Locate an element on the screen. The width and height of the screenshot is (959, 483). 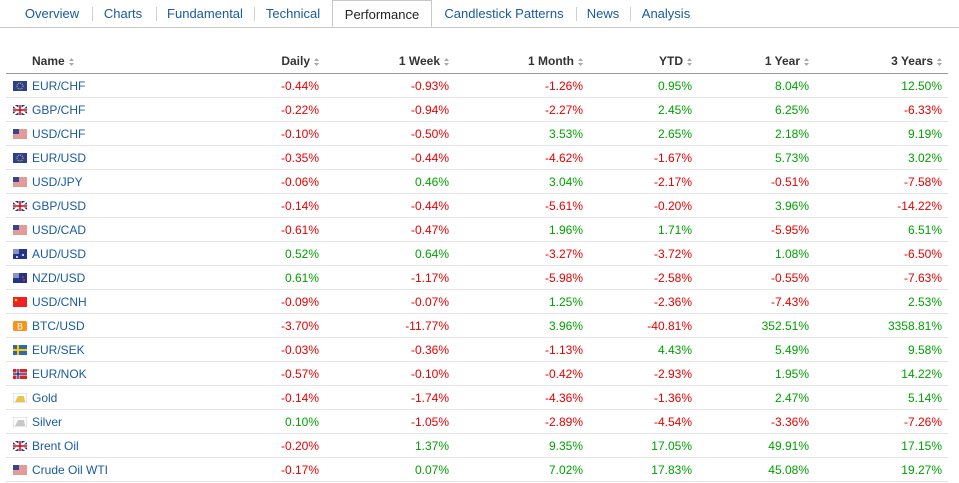
performance-cell: -0.93% is located at coordinates (390, 85).